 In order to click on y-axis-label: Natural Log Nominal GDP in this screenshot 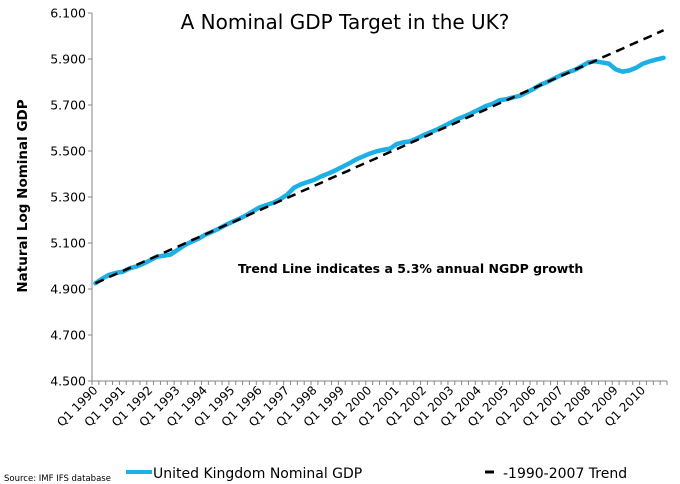, I will do `click(23, 195)`.